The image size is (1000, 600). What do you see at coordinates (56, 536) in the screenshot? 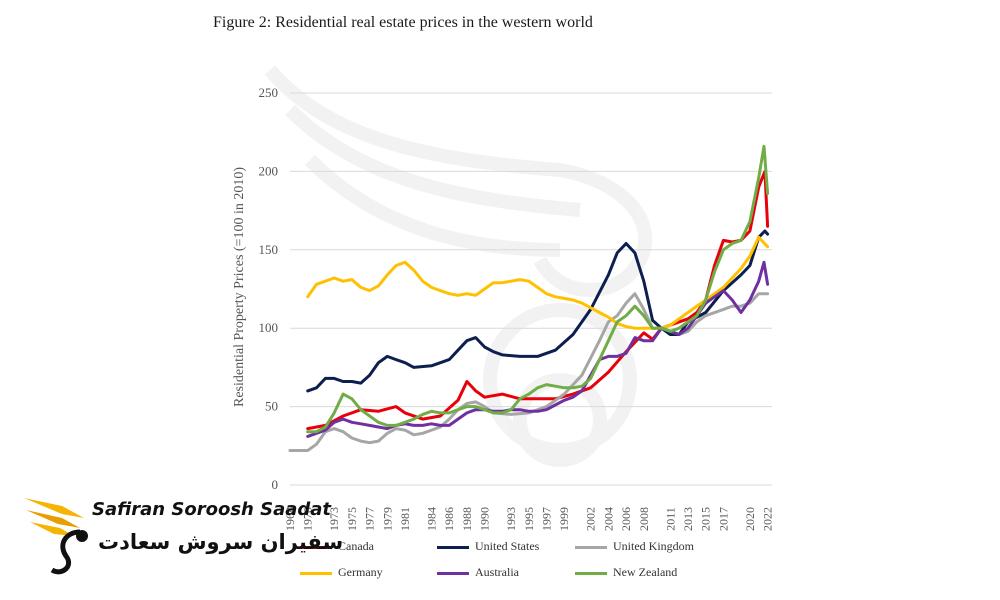
I see `eagle-logo-icon` at bounding box center [56, 536].